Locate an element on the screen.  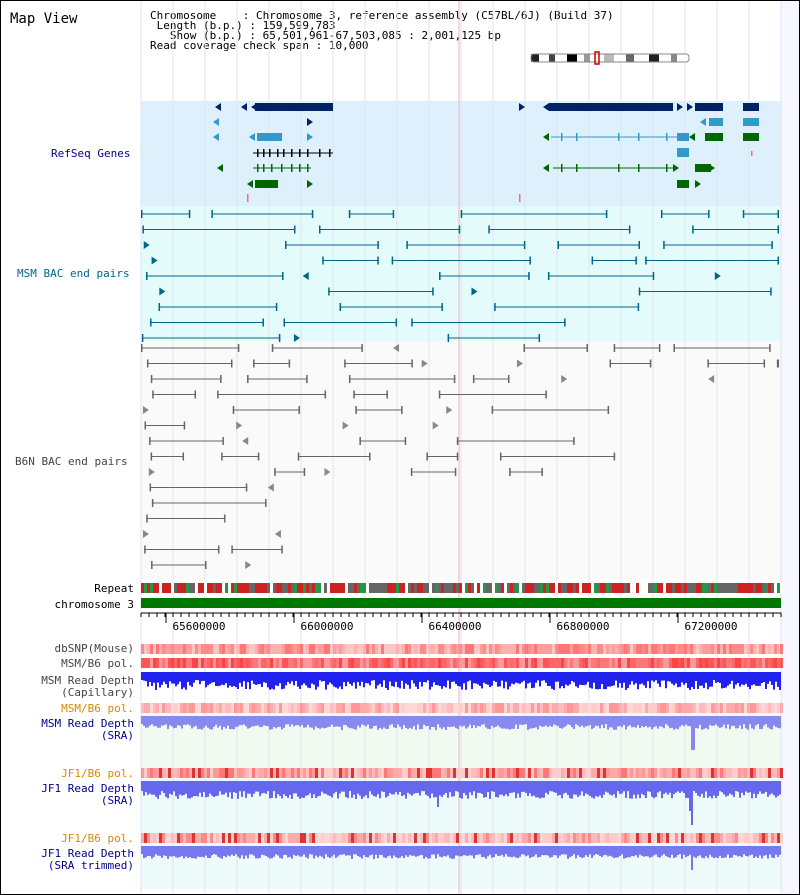
b6n-bac-pair-end is located at coordinates (360, 441).